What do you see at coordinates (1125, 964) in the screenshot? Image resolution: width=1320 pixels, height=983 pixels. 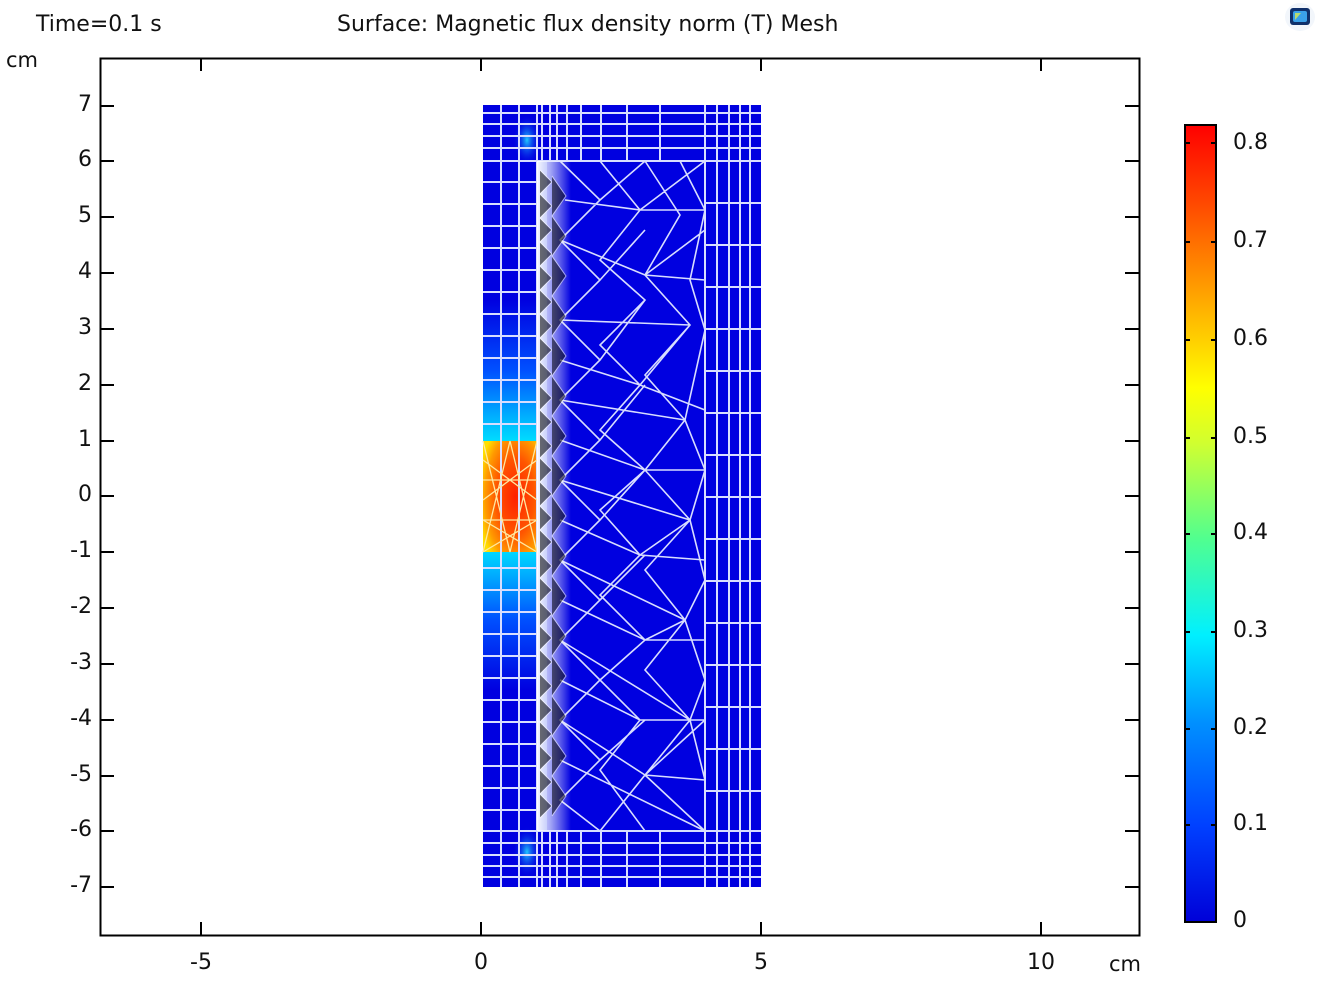 I see `x-axis-unit: cm` at bounding box center [1125, 964].